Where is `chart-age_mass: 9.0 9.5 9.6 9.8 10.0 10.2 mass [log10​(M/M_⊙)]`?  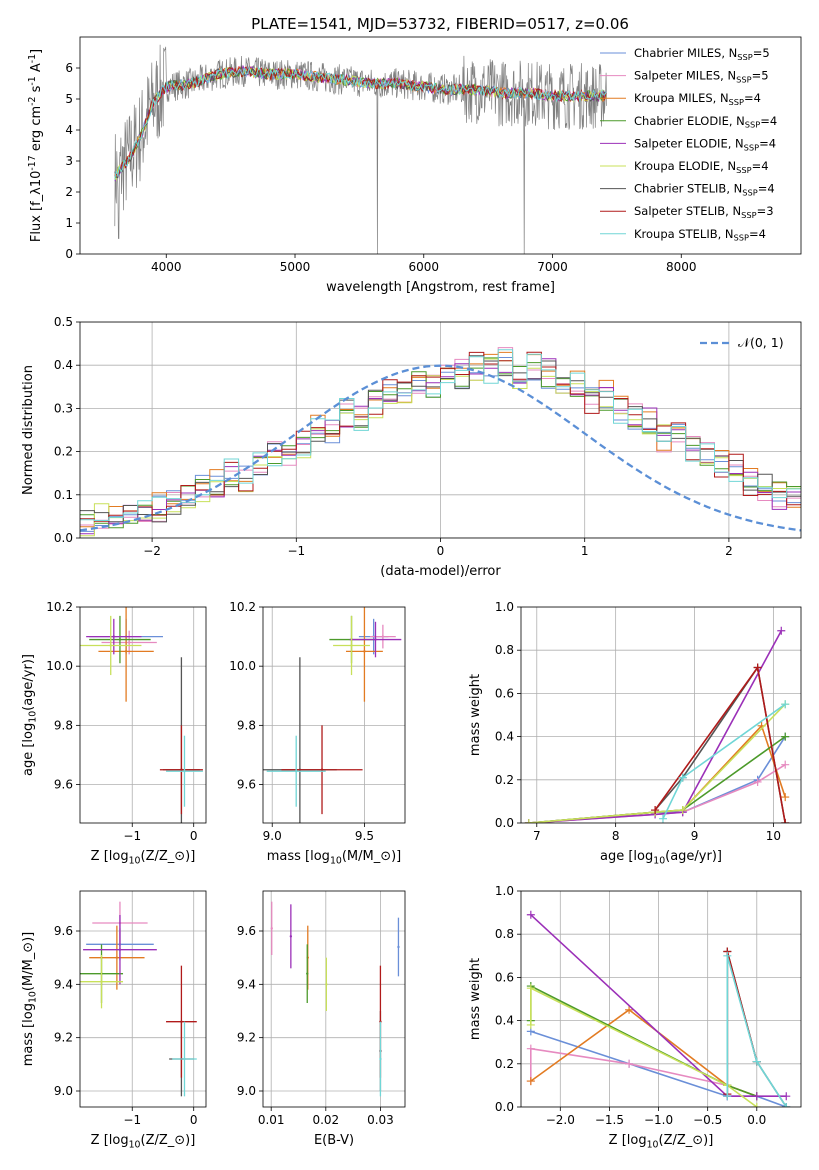 chart-age_mass: 9.0 9.5 9.6 9.8 10.0 10.2 mass [log10​(M/M_⊙)] is located at coordinates (317, 733).